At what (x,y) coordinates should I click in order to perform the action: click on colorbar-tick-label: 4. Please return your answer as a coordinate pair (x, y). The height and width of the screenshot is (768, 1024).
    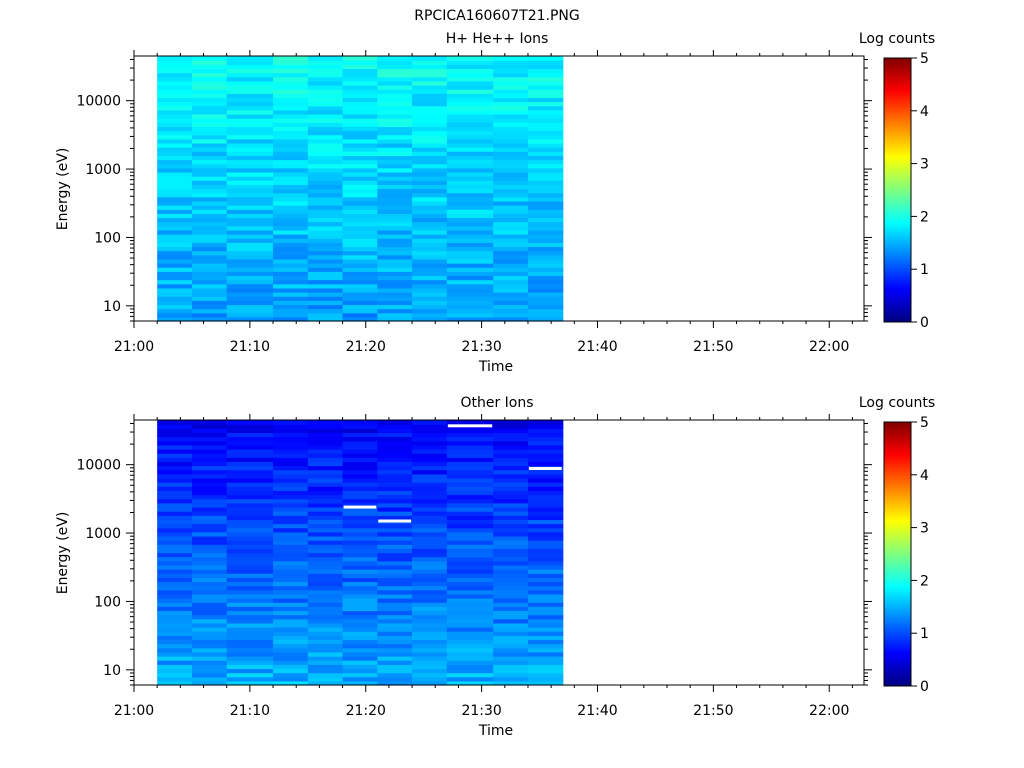
    Looking at the image, I should click on (924, 112).